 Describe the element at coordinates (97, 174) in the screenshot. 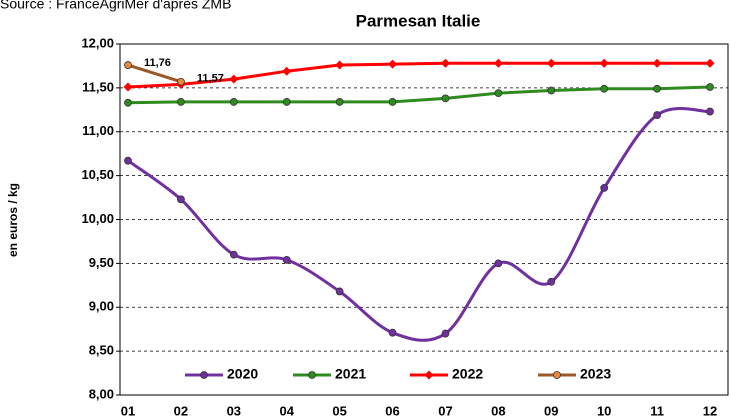

I see `y-tick-label: 10,50` at that location.